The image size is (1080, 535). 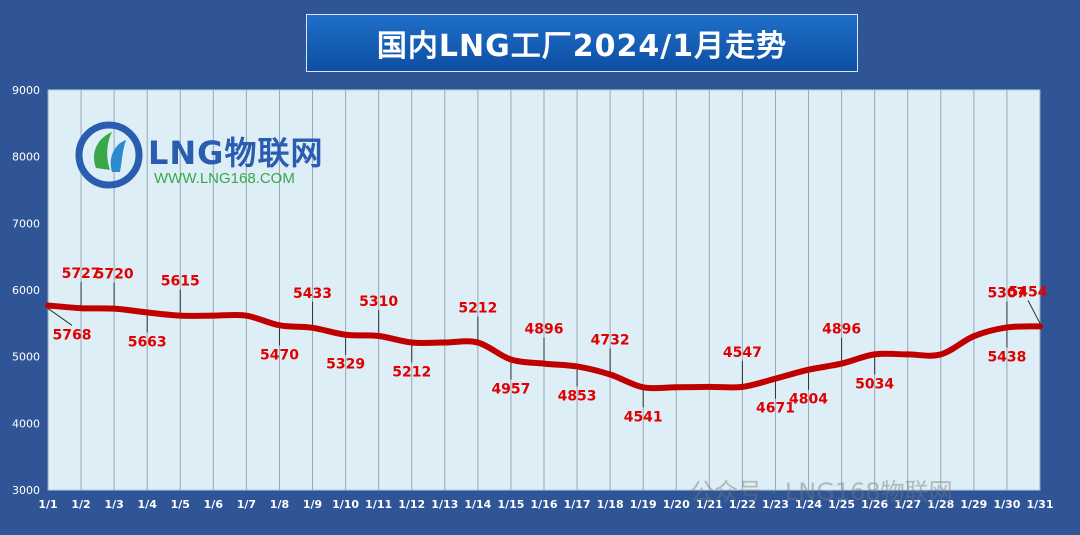 What do you see at coordinates (312, 327) in the screenshot?
I see `data-point-1/9` at bounding box center [312, 327].